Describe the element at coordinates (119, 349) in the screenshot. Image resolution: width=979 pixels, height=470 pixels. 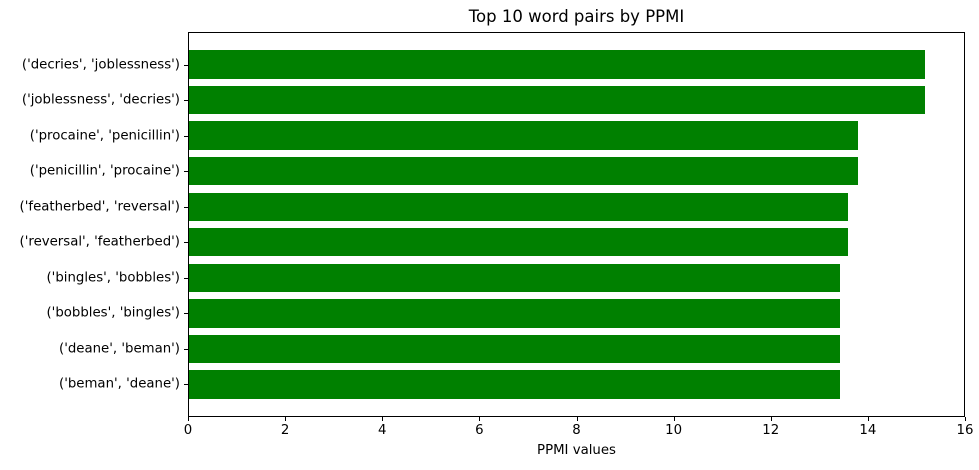
I see `y-tick-label: ('deane', 'beman')` at that location.